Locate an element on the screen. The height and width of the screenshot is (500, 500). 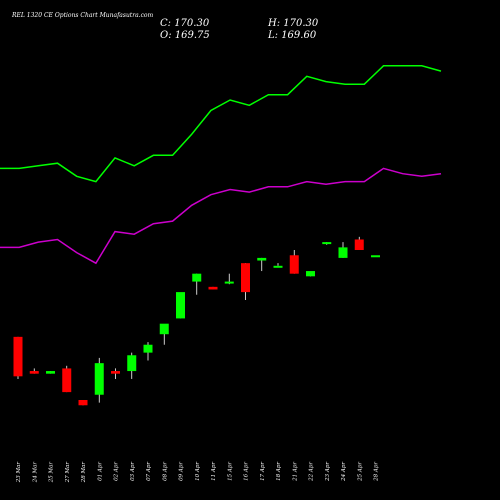
x-tick-label: 10 Apr is located at coordinates (198, 471).